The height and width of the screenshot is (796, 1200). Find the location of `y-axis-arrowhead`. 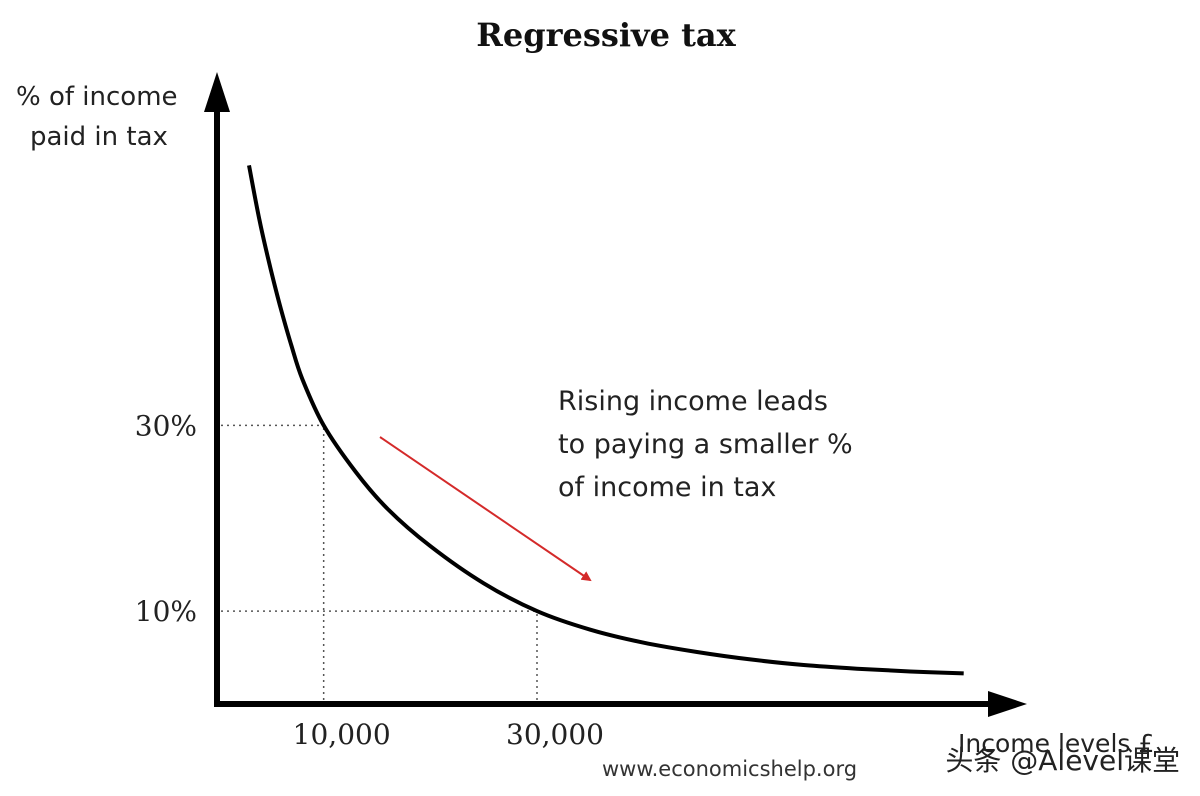

y-axis-arrowhead is located at coordinates (217, 92).